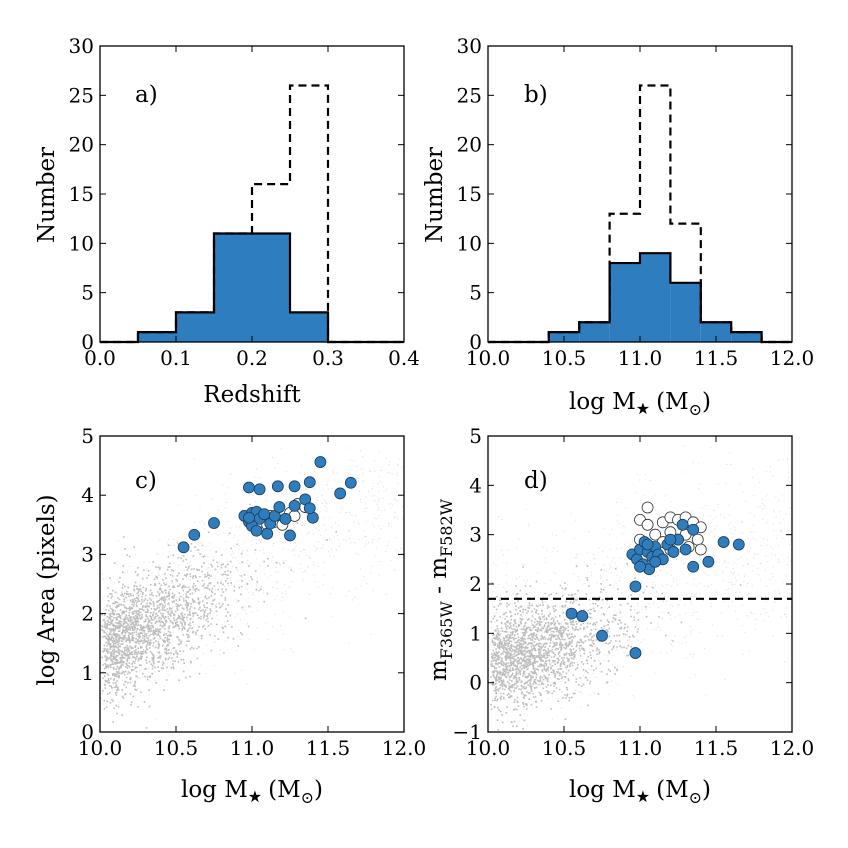 Image resolution: width=848 pixels, height=848 pixels. Describe the element at coordinates (404, 358) in the screenshot. I see `x-tick-label: 0.4` at that location.